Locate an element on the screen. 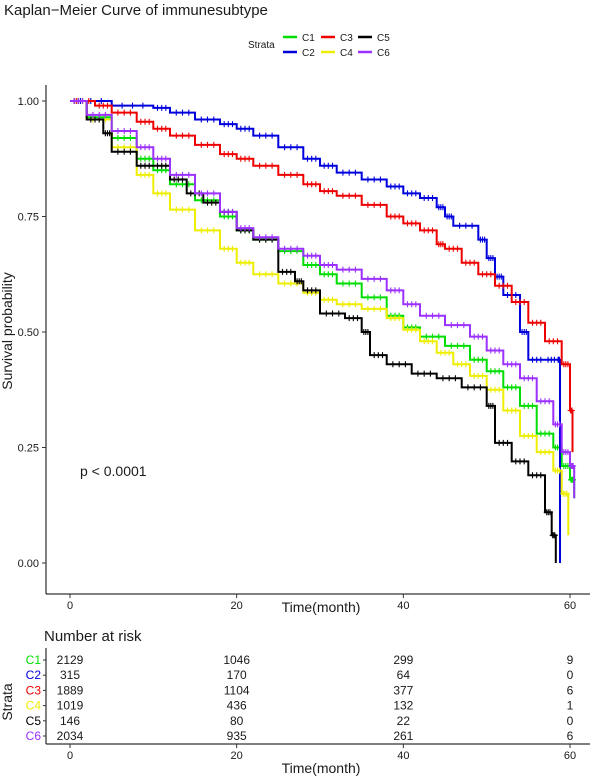  risk-table-x-tick-label: 20 is located at coordinates (237, 756).